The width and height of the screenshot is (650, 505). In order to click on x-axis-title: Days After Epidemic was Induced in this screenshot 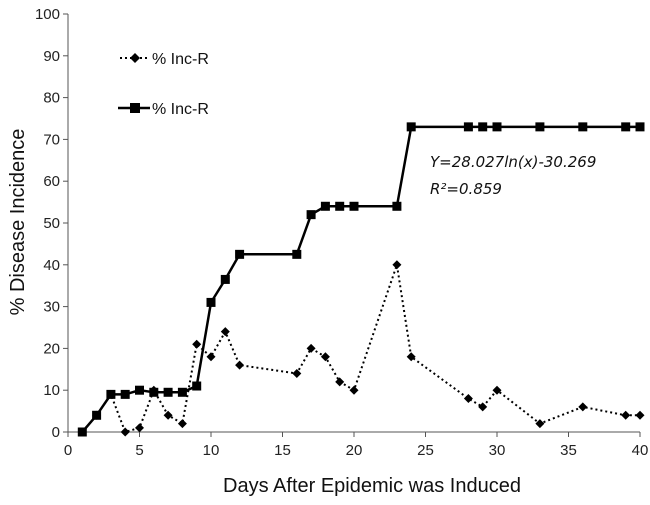, I will do `click(372, 486)`.